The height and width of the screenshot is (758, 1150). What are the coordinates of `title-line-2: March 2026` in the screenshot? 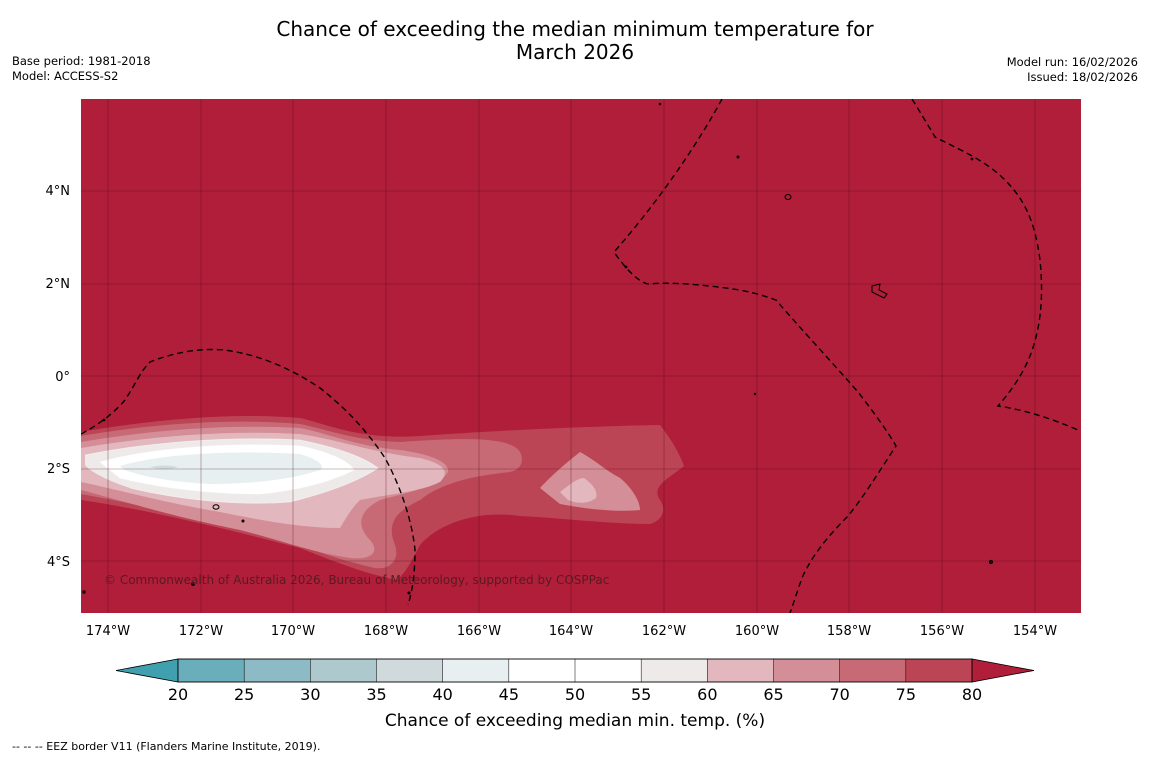 It's located at (575, 52).